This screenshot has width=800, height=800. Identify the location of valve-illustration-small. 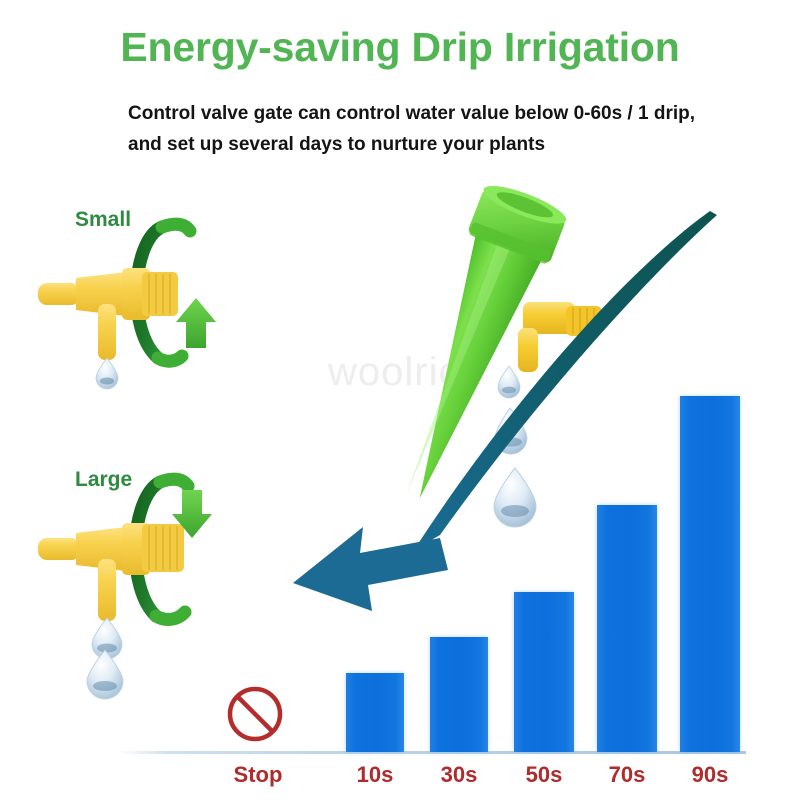
(127, 303).